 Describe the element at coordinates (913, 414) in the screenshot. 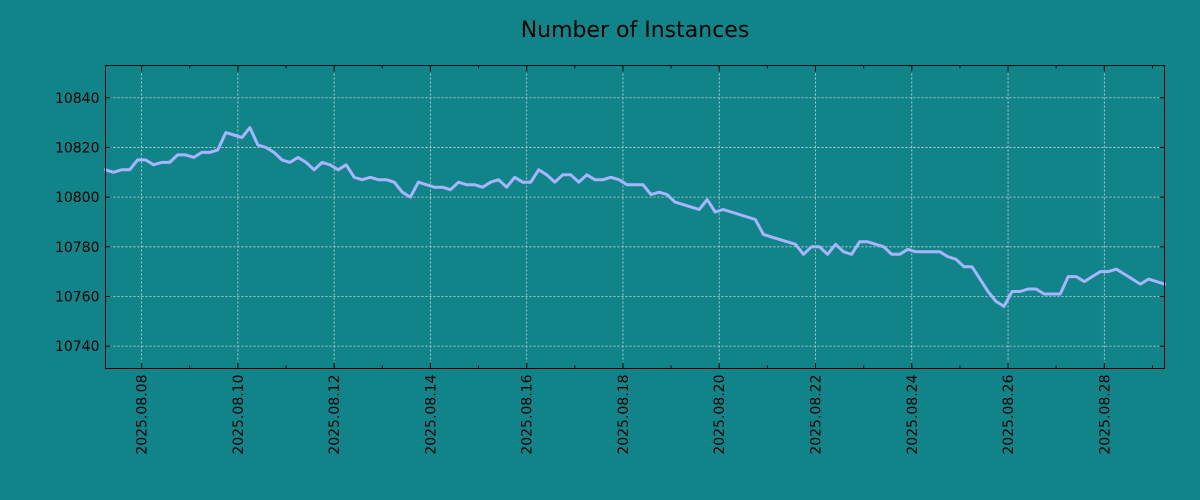

I see `x-tick-label: 2025.08.24` at that location.